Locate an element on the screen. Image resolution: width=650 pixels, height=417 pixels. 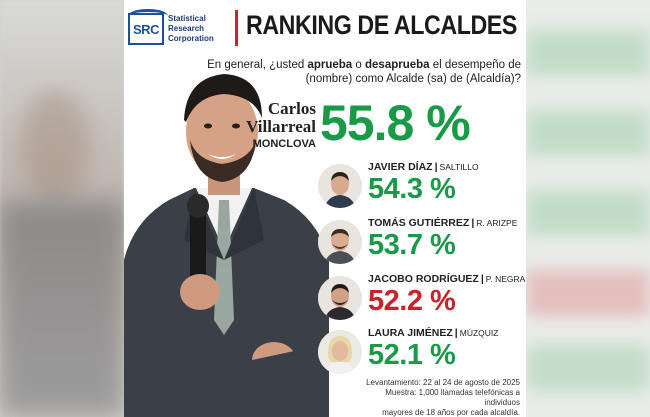
candidate-row: LAURA JIMÉNEZ | MÚZQUIZ 52.1 % is located at coordinates (422, 354).